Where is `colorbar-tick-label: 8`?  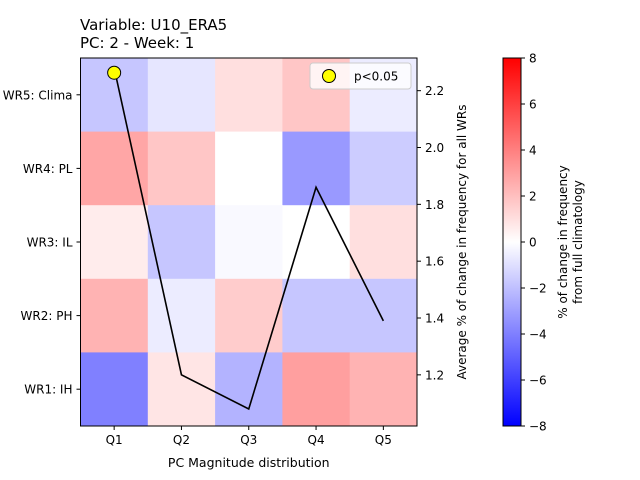 colorbar-tick-label: 8 is located at coordinates (533, 59).